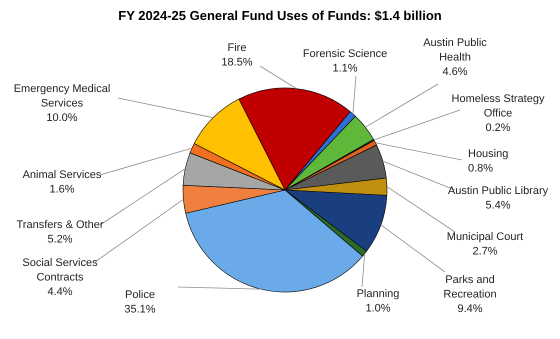 The image size is (560, 339). I want to click on data-label: 35.1%, so click(140, 310).